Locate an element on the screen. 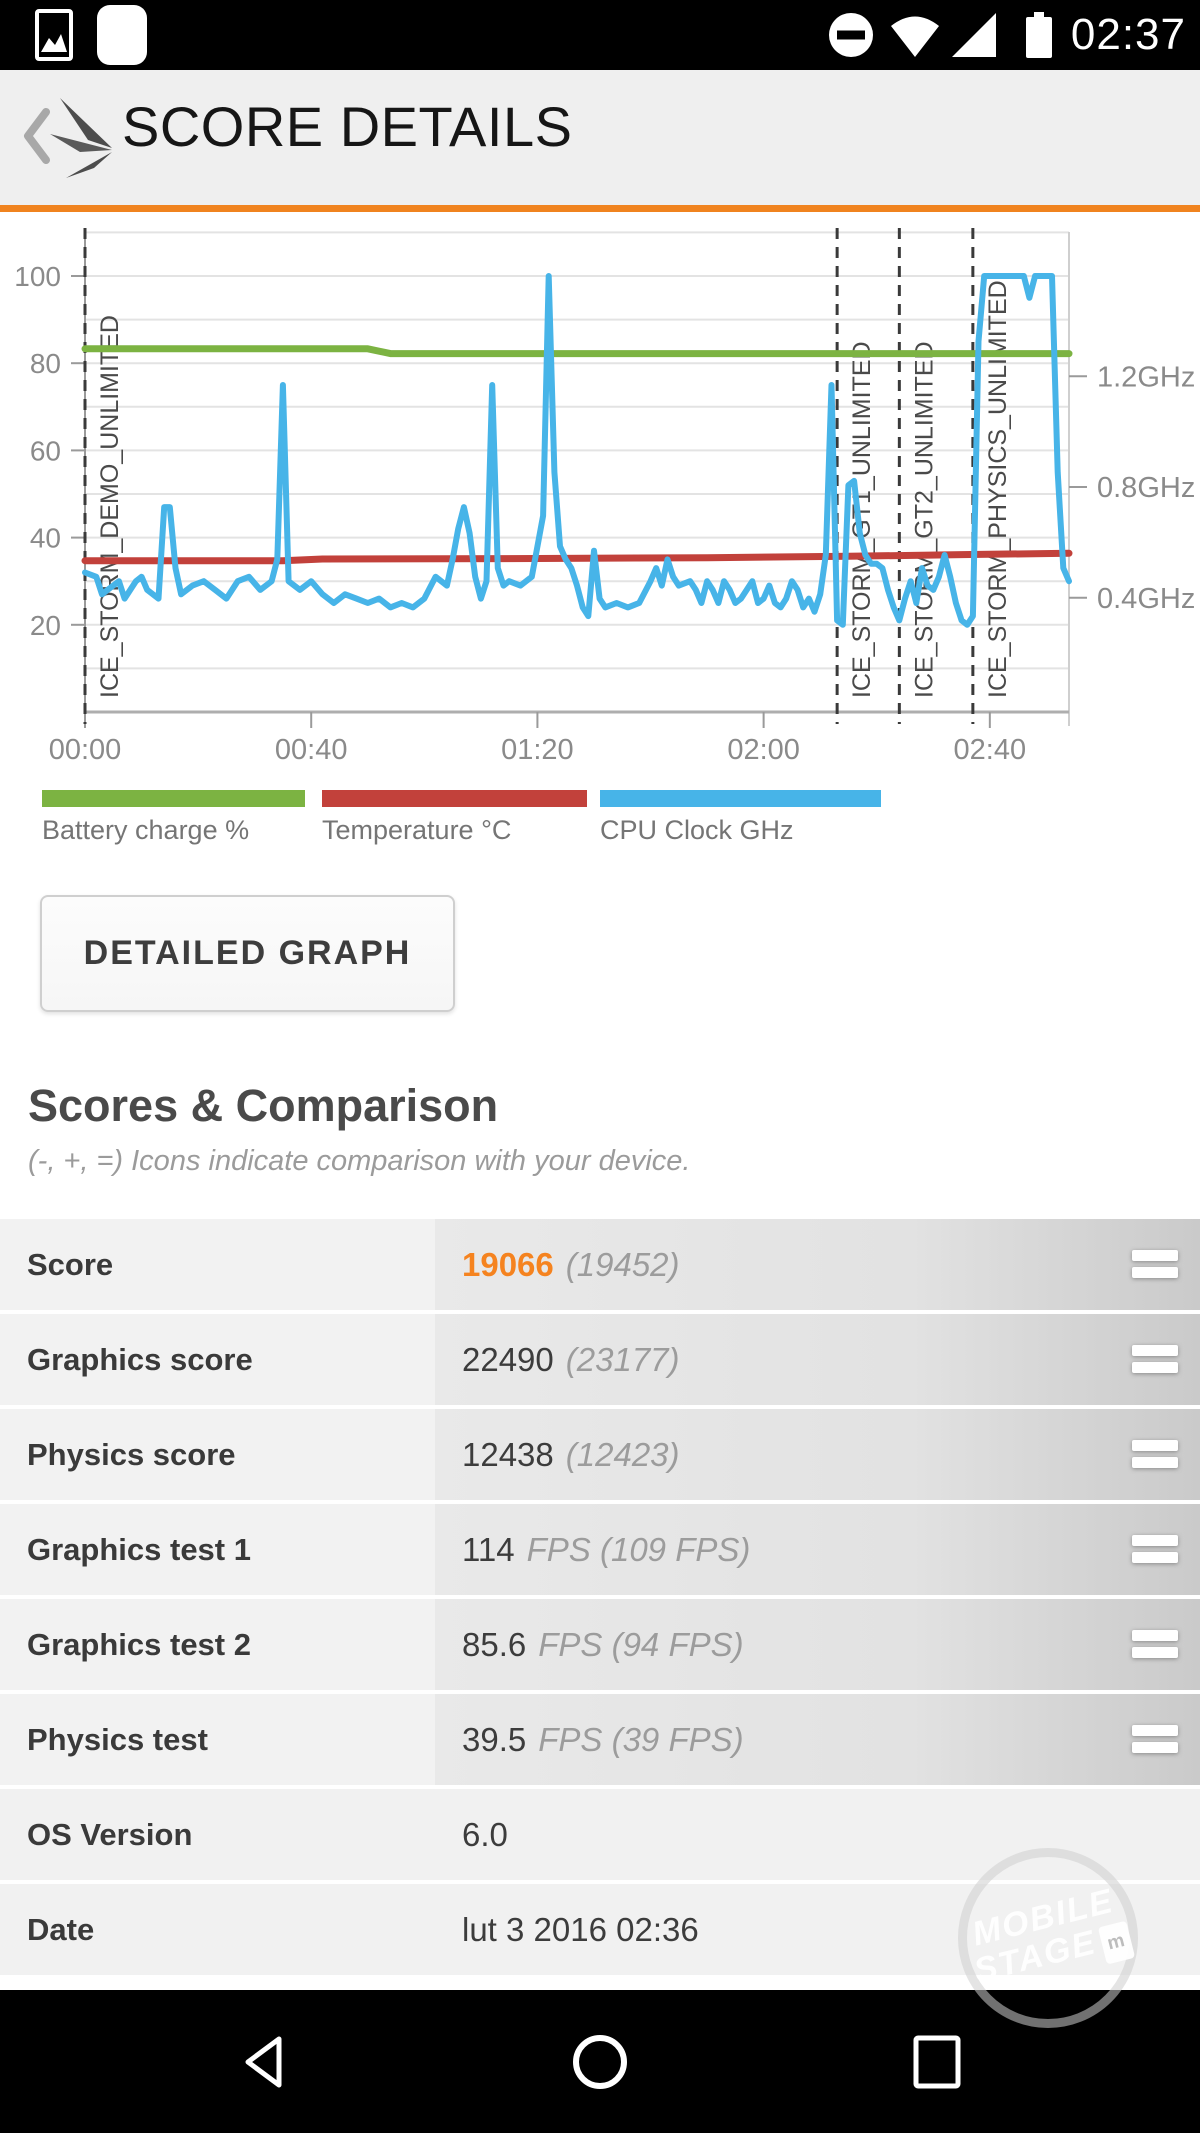 The height and width of the screenshot is (2133, 1200). page-title: SCORE DETAILS is located at coordinates (347, 126).